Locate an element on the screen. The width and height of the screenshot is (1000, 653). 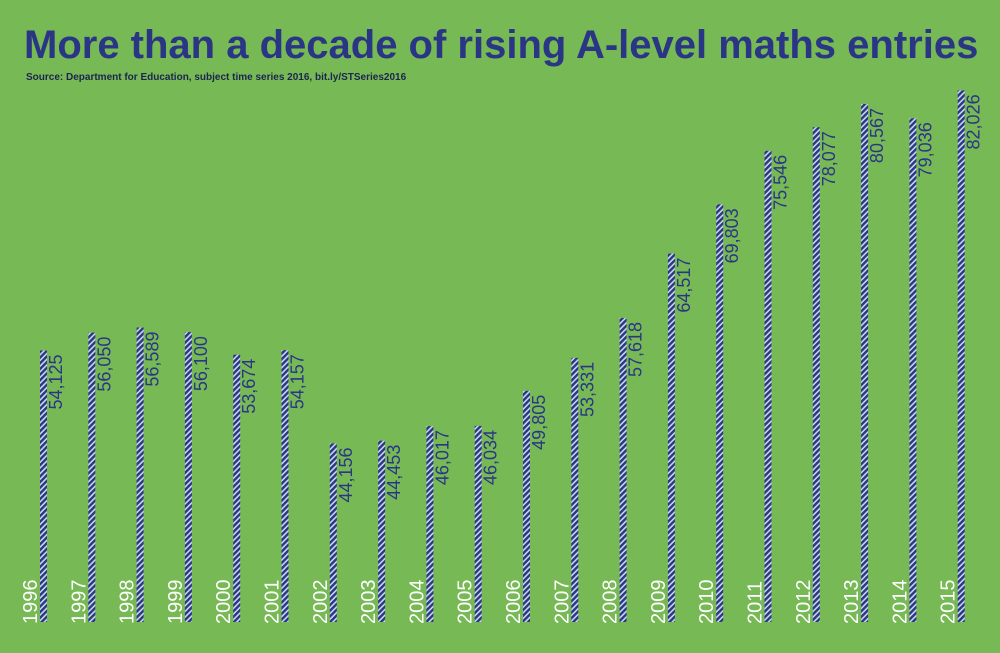
value-label: 57,618 is located at coordinates (636, 349).